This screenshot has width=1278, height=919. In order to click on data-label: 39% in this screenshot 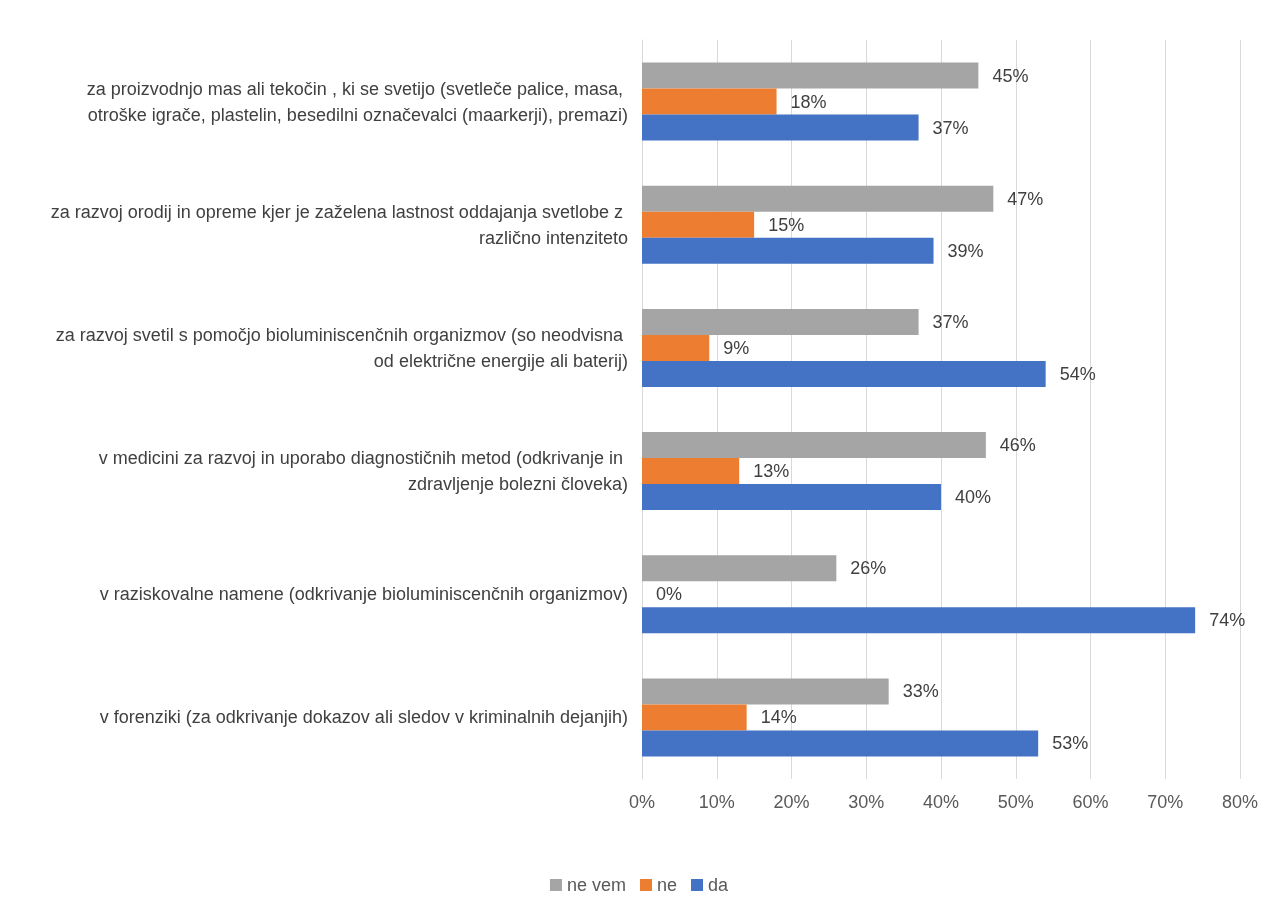, I will do `click(965, 250)`.